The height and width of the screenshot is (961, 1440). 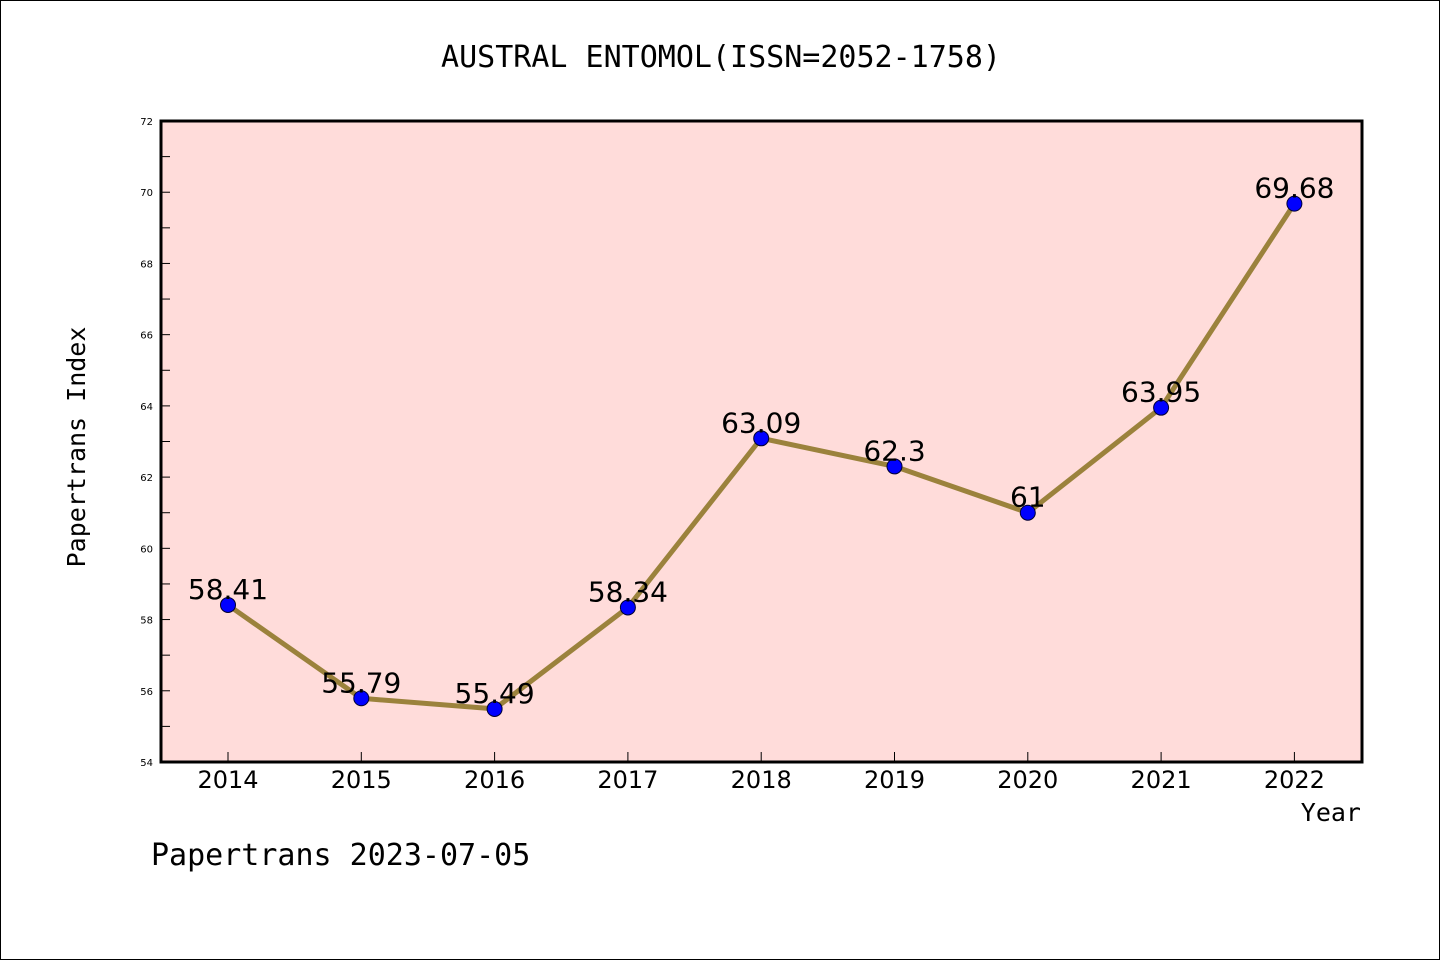 What do you see at coordinates (146, 193) in the screenshot?
I see `y-tick-label: 70` at bounding box center [146, 193].